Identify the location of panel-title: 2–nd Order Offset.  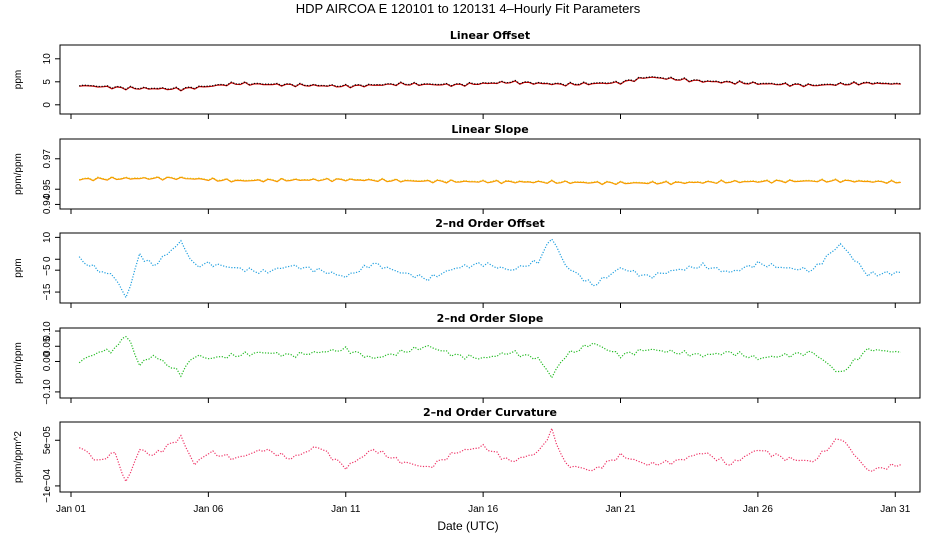
(490, 223).